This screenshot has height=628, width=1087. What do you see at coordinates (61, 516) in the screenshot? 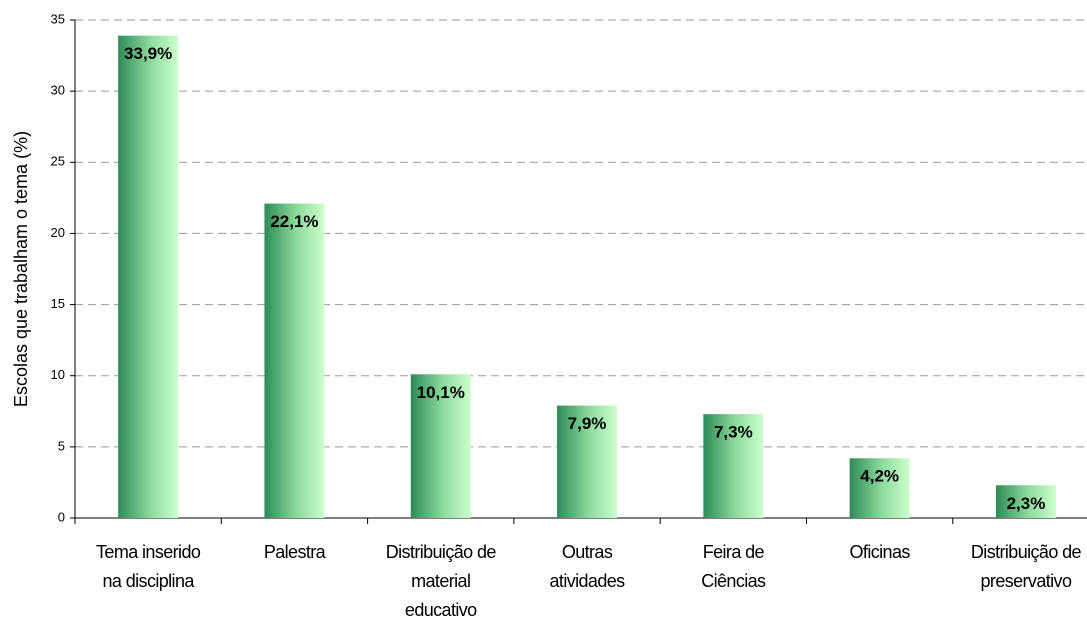
I see `y-tick-label: 0` at bounding box center [61, 516].